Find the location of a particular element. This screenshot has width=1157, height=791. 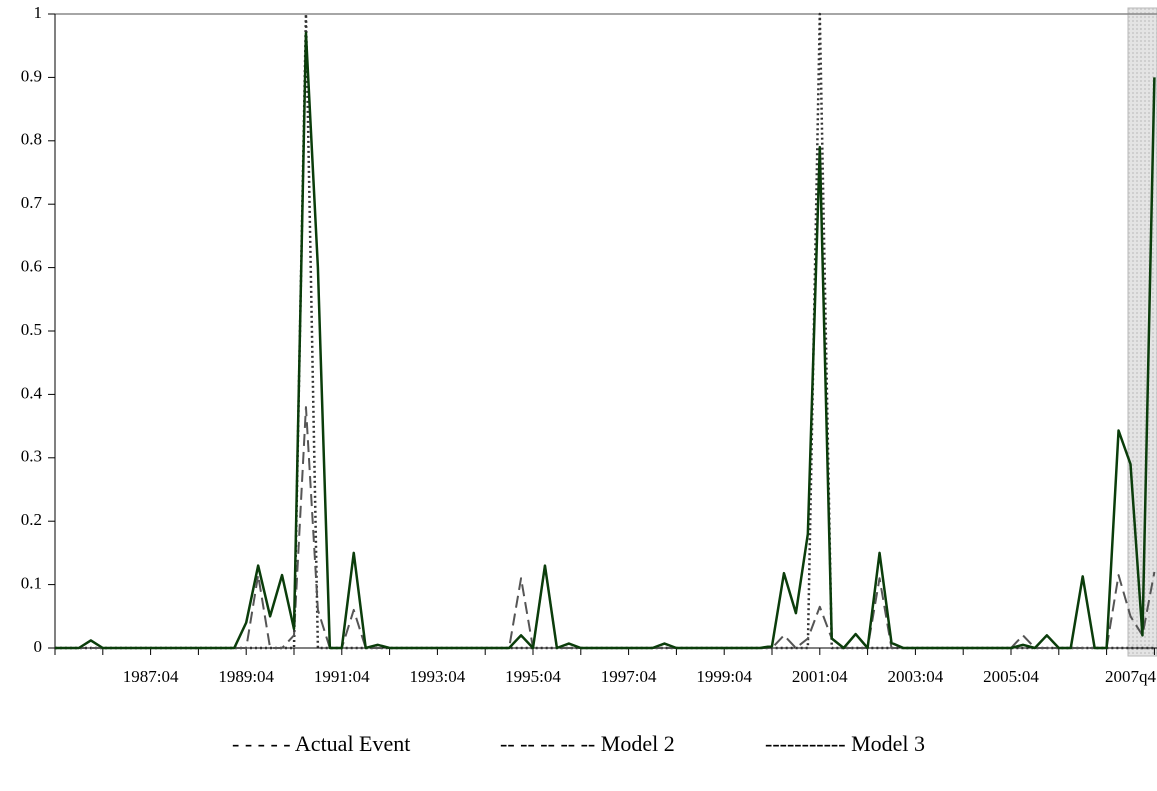

y-tick-label: 0.2 is located at coordinates (31, 519).